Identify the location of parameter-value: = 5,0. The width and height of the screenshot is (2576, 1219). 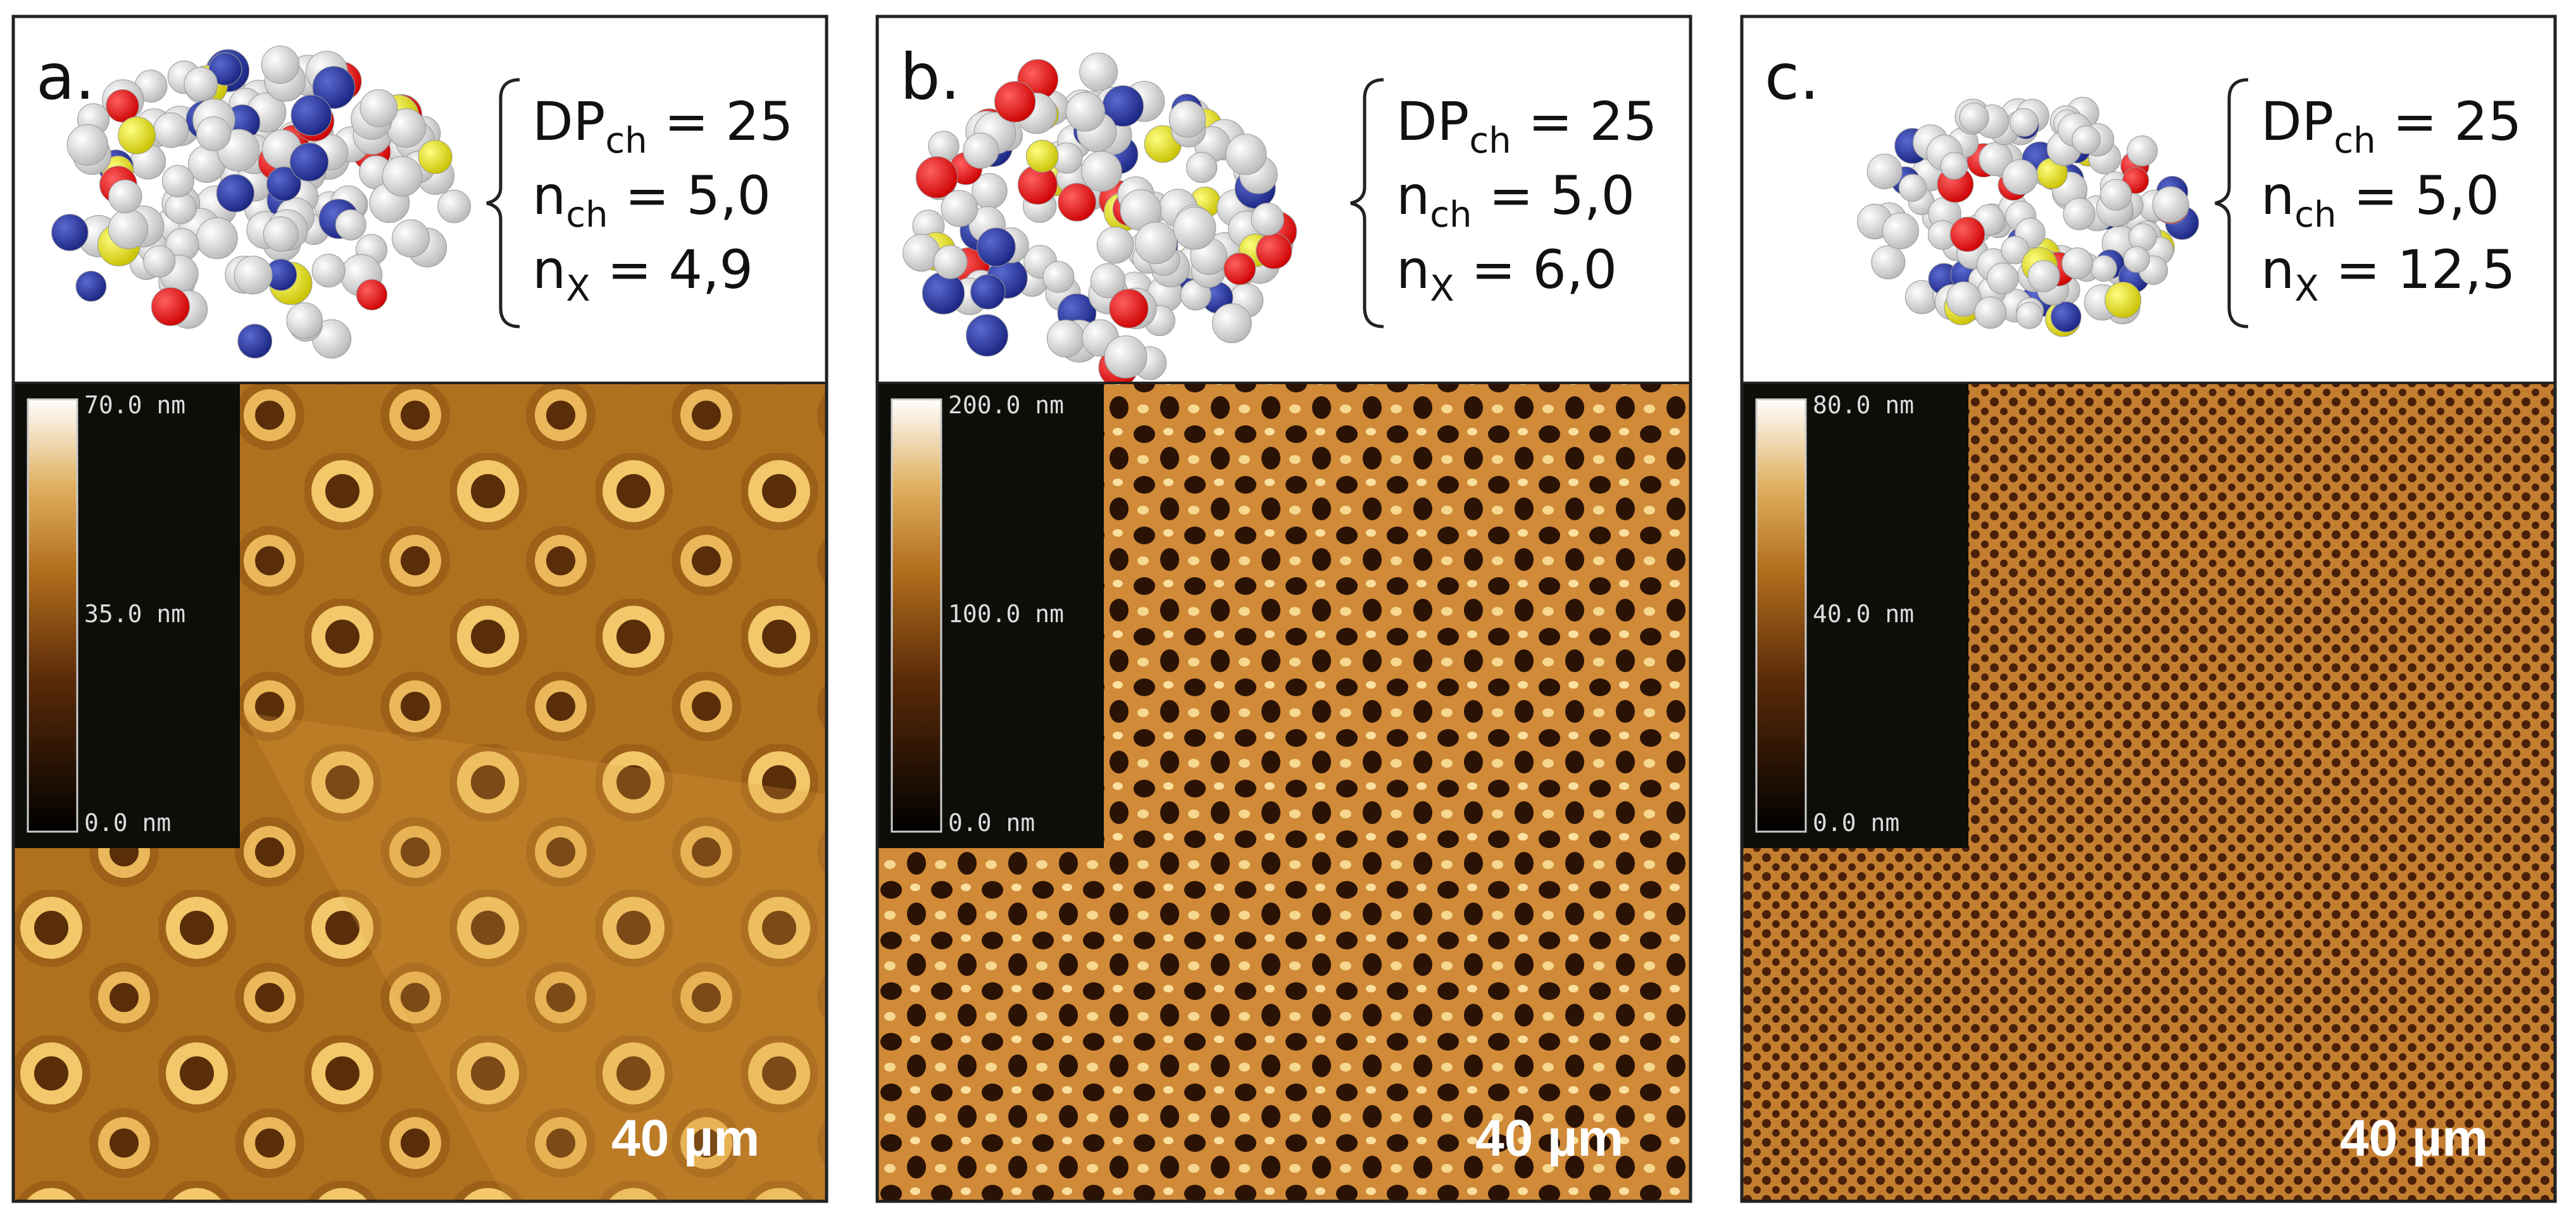
(689, 196).